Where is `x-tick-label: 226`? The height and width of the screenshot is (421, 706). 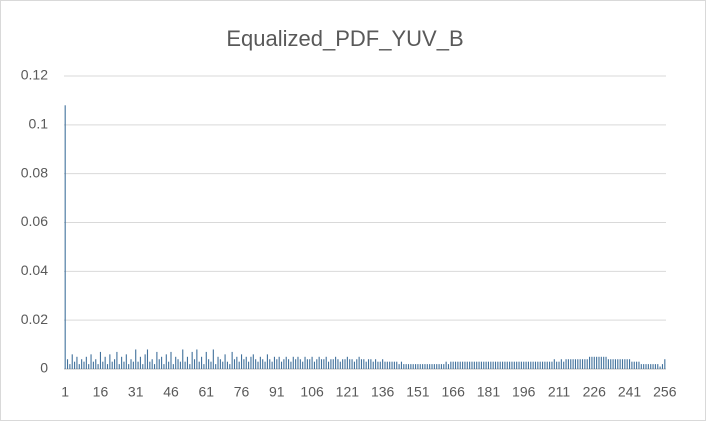 x-tick-label: 226 is located at coordinates (595, 392).